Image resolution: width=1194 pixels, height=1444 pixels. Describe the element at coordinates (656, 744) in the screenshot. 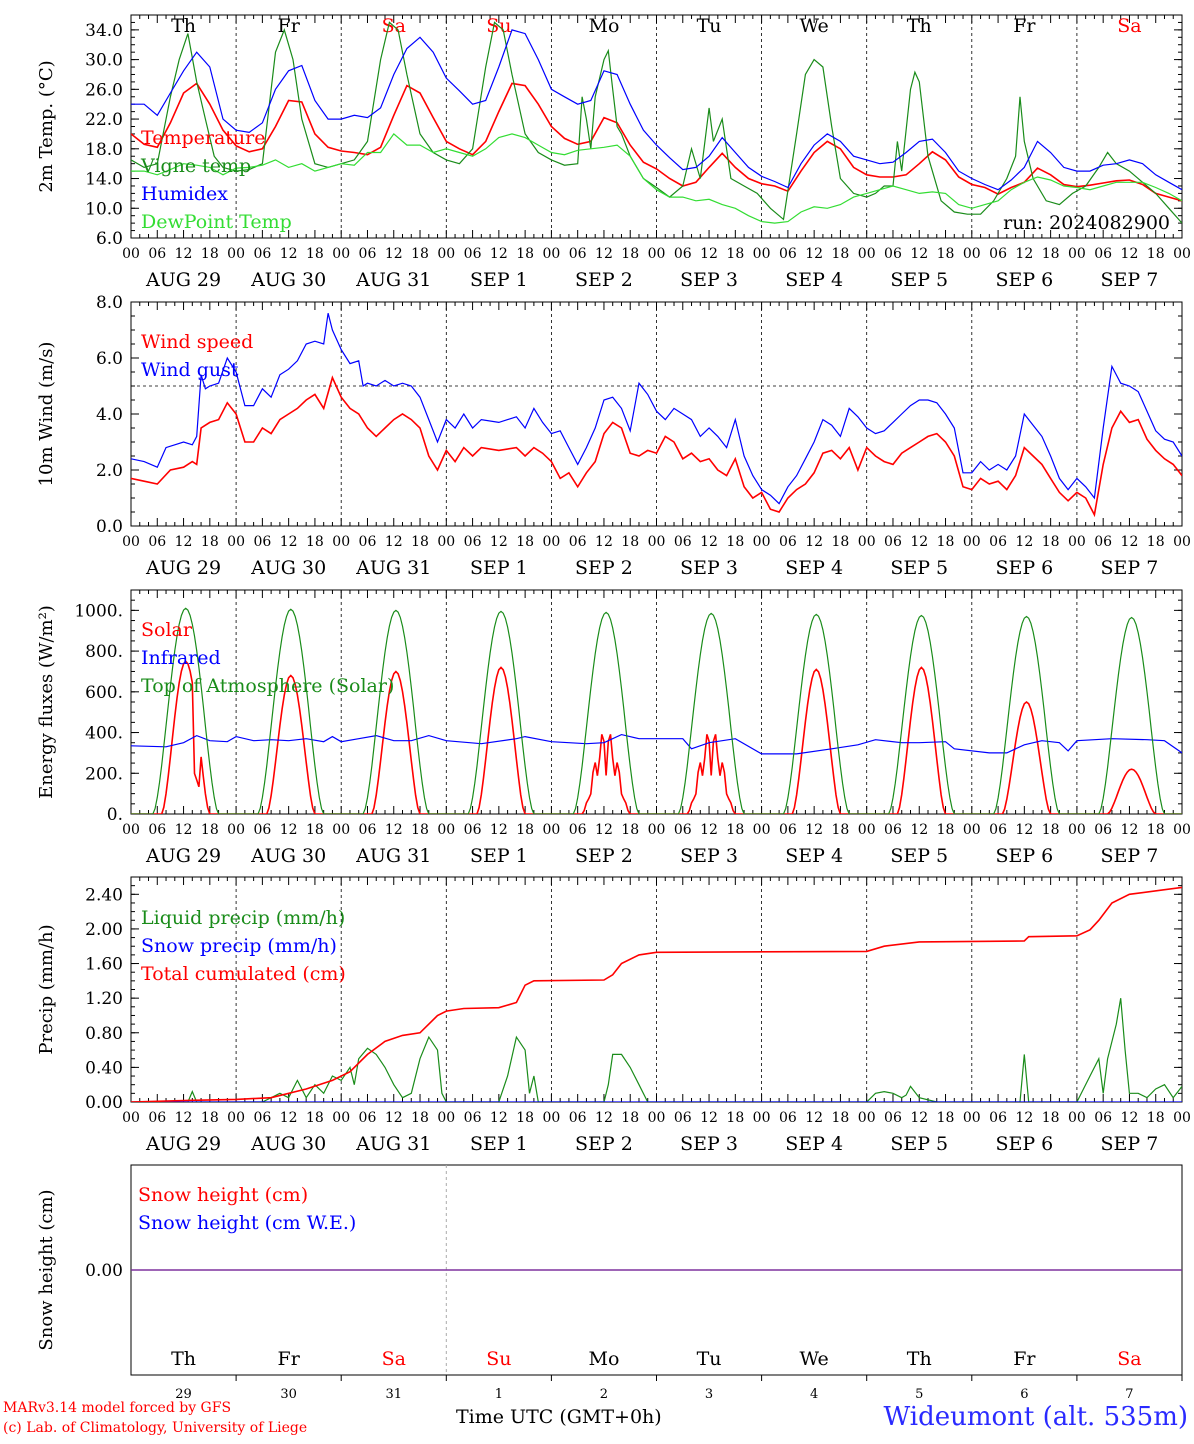

I see `series-line-infrared` at that location.